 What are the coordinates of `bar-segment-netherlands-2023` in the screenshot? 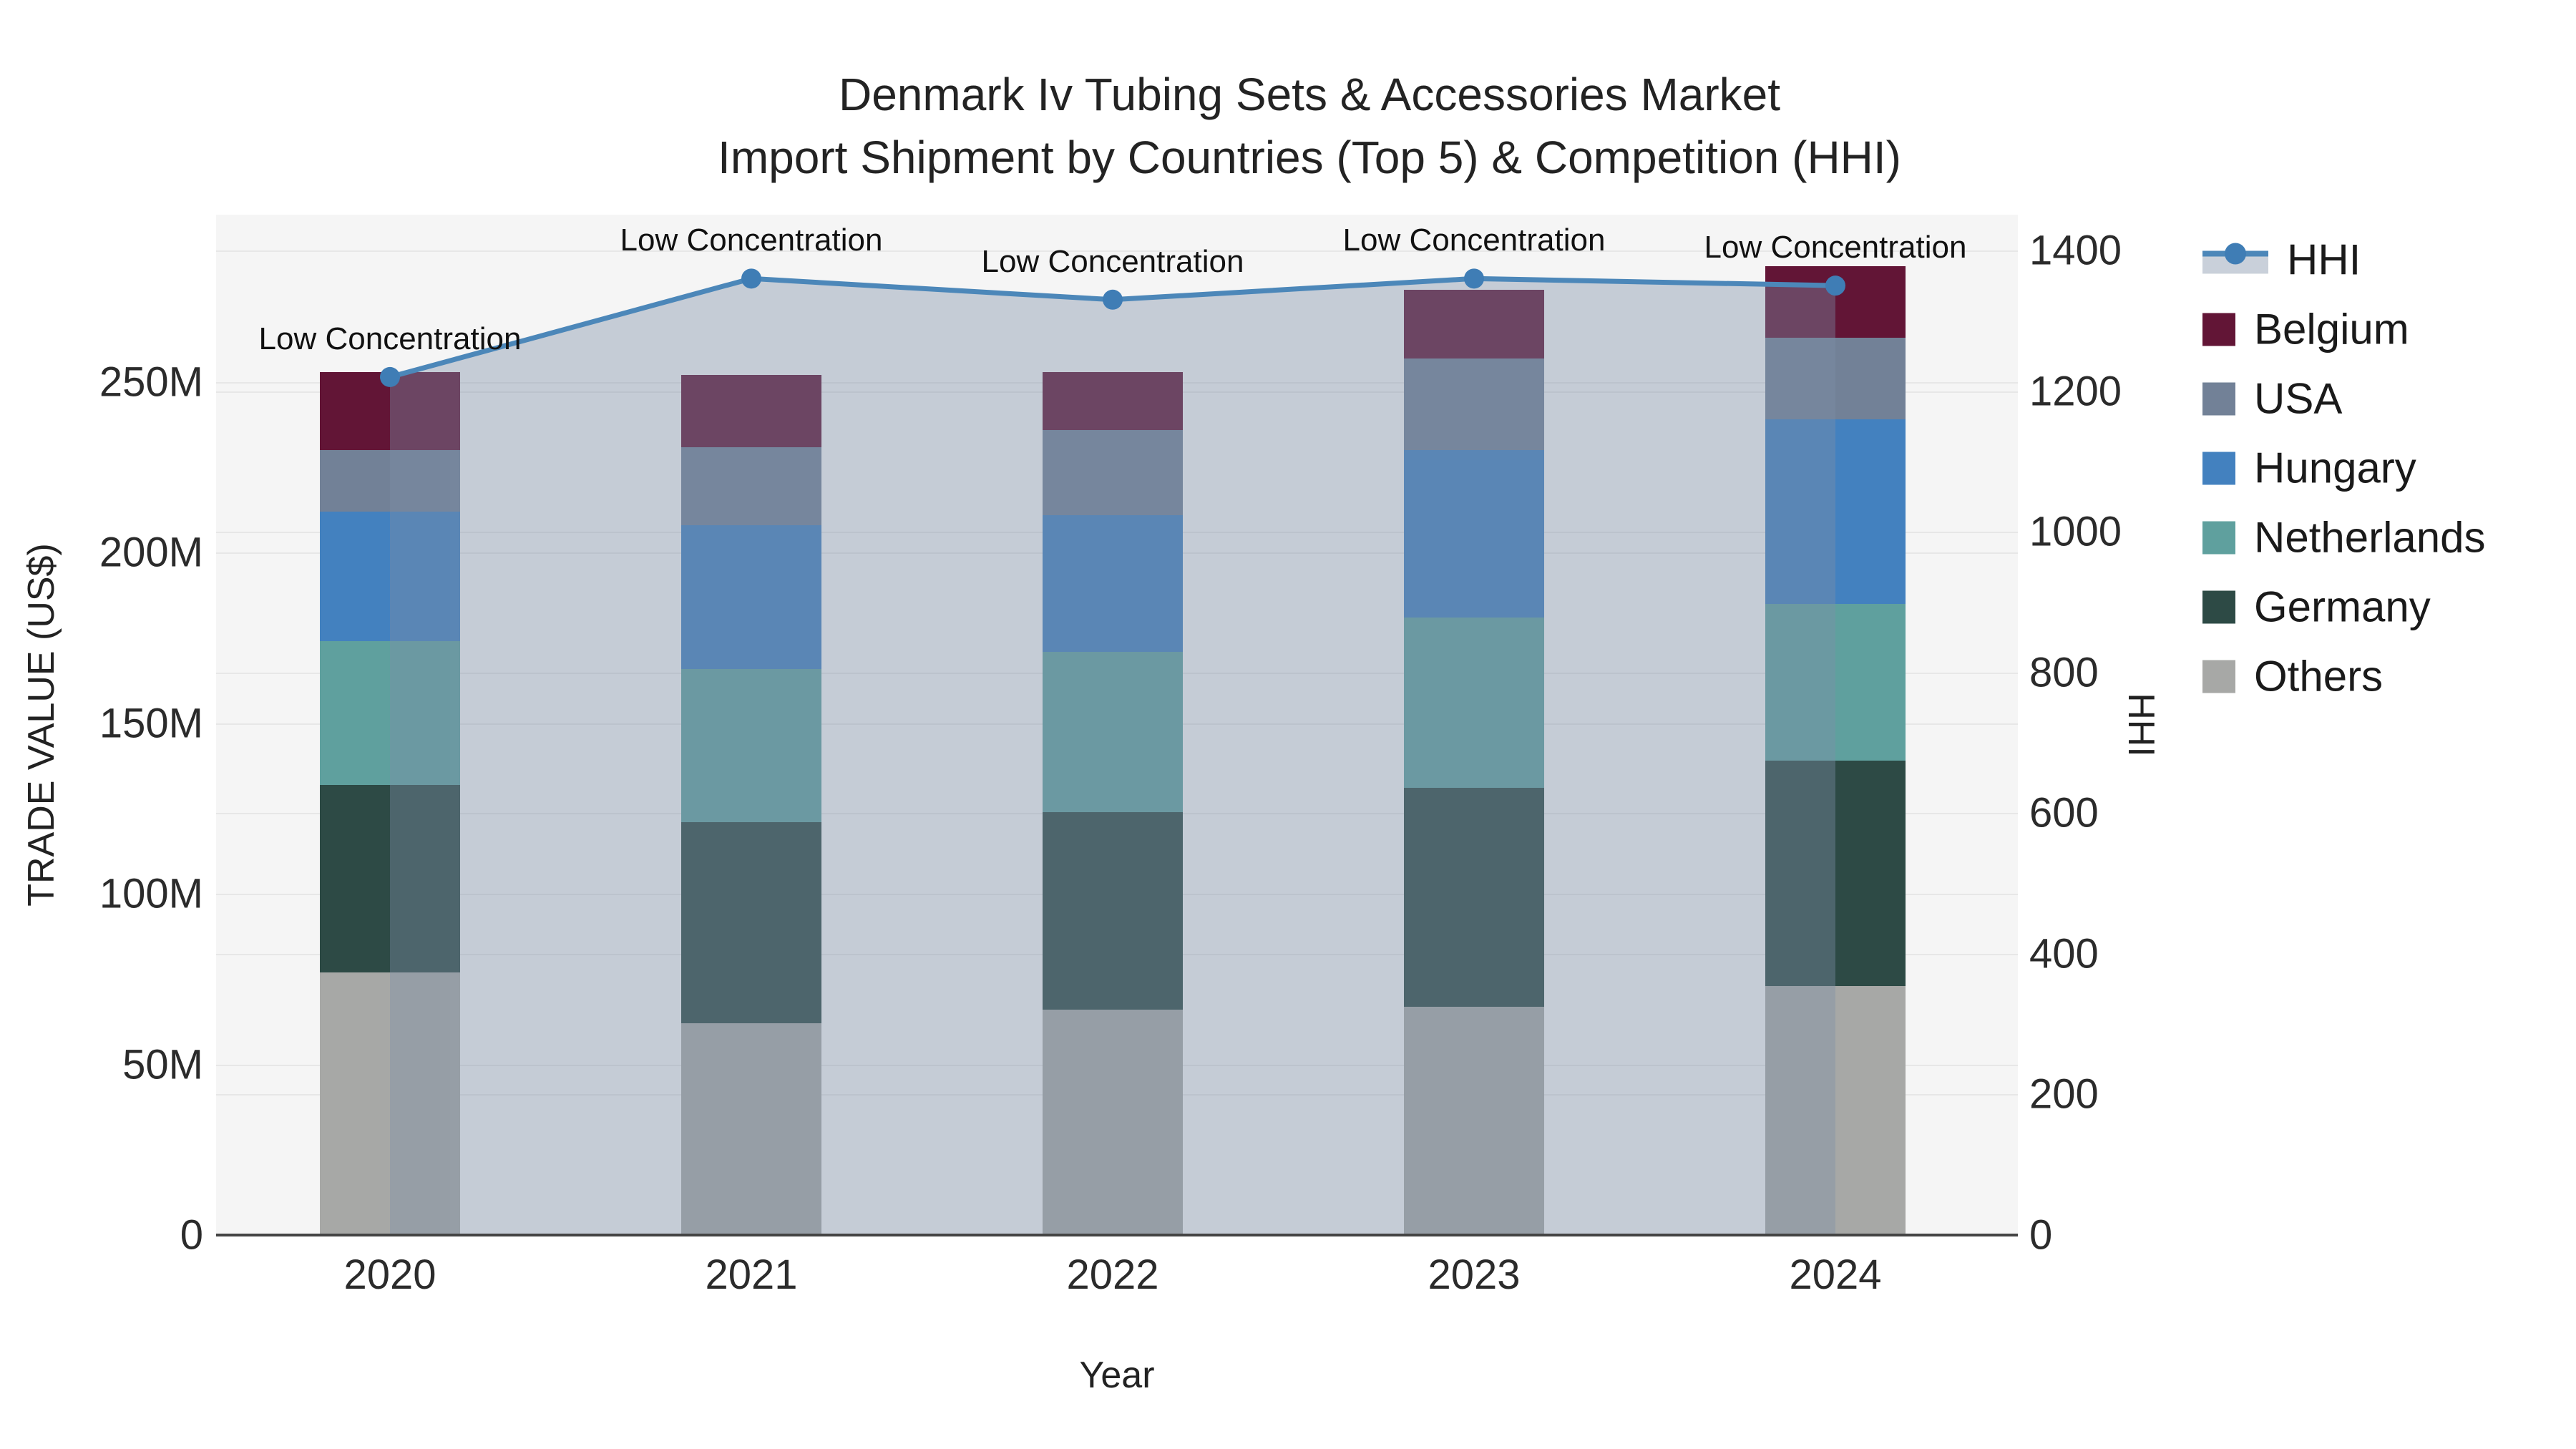 It's located at (1474, 703).